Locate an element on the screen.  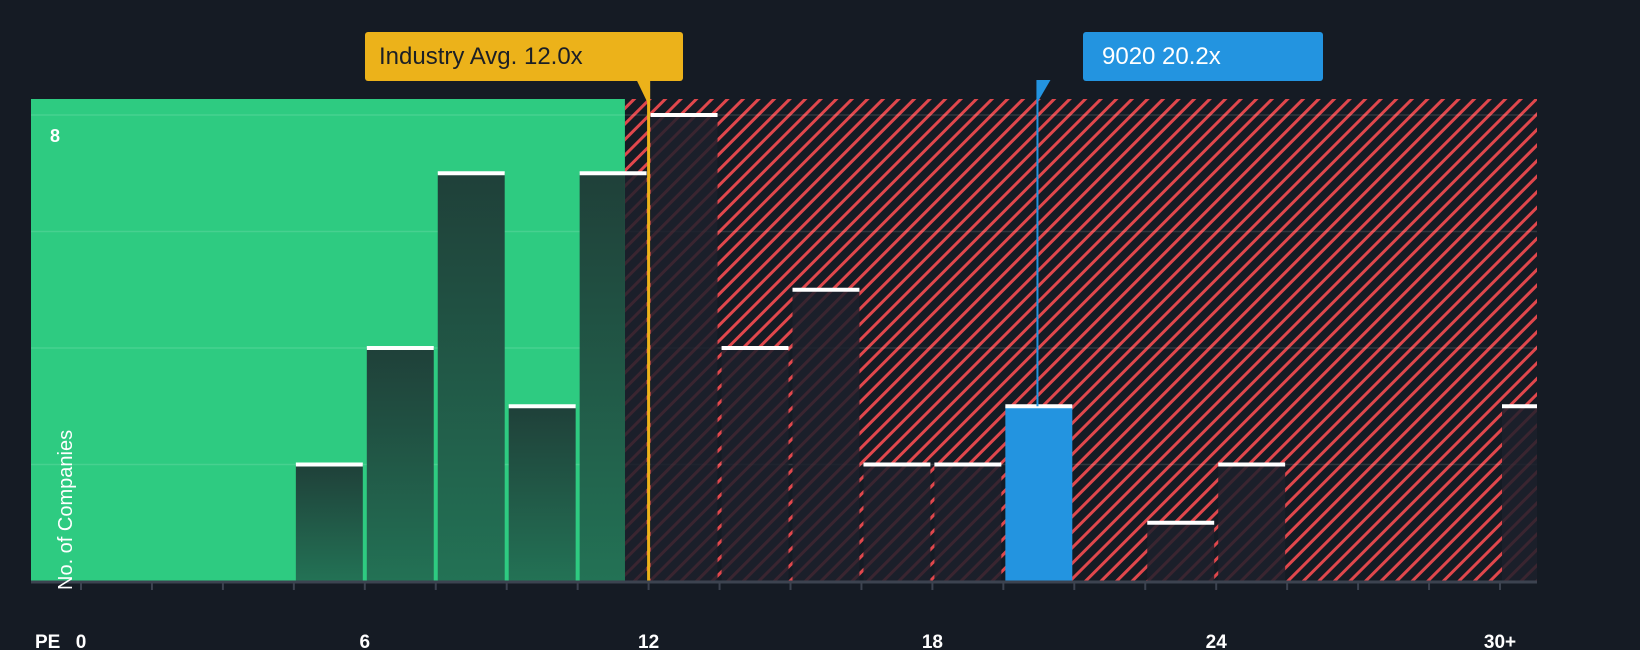
highlighted-bar is located at coordinates (1039, 492).